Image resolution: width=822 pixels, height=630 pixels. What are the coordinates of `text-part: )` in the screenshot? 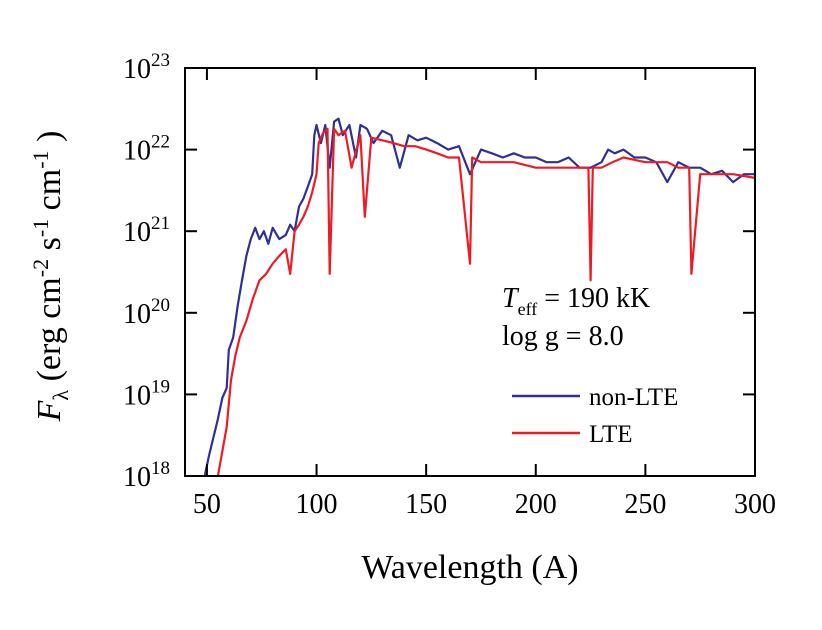 It's located at (49, 141).